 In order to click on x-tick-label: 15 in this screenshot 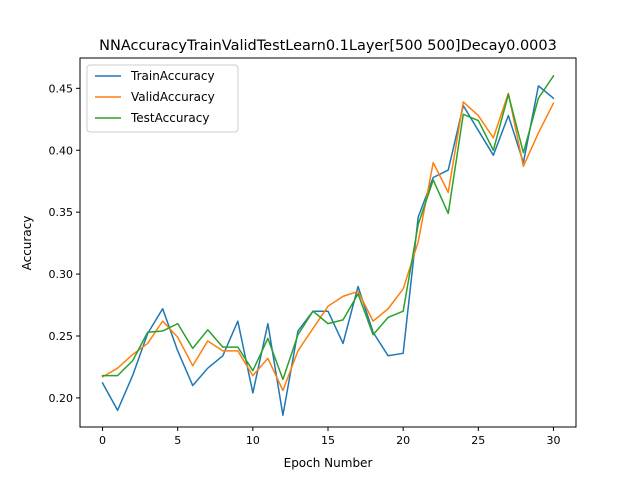, I will do `click(328, 440)`.